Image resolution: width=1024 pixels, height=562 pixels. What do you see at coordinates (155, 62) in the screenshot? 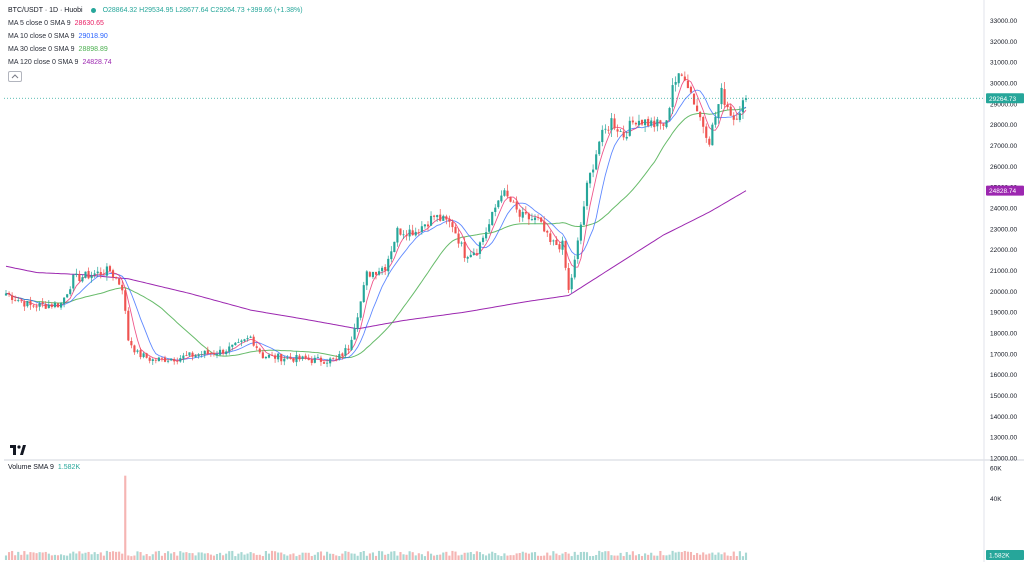
I see `indicator-ma120: MA 120 close 0 SMA 9 24828.74` at bounding box center [155, 62].